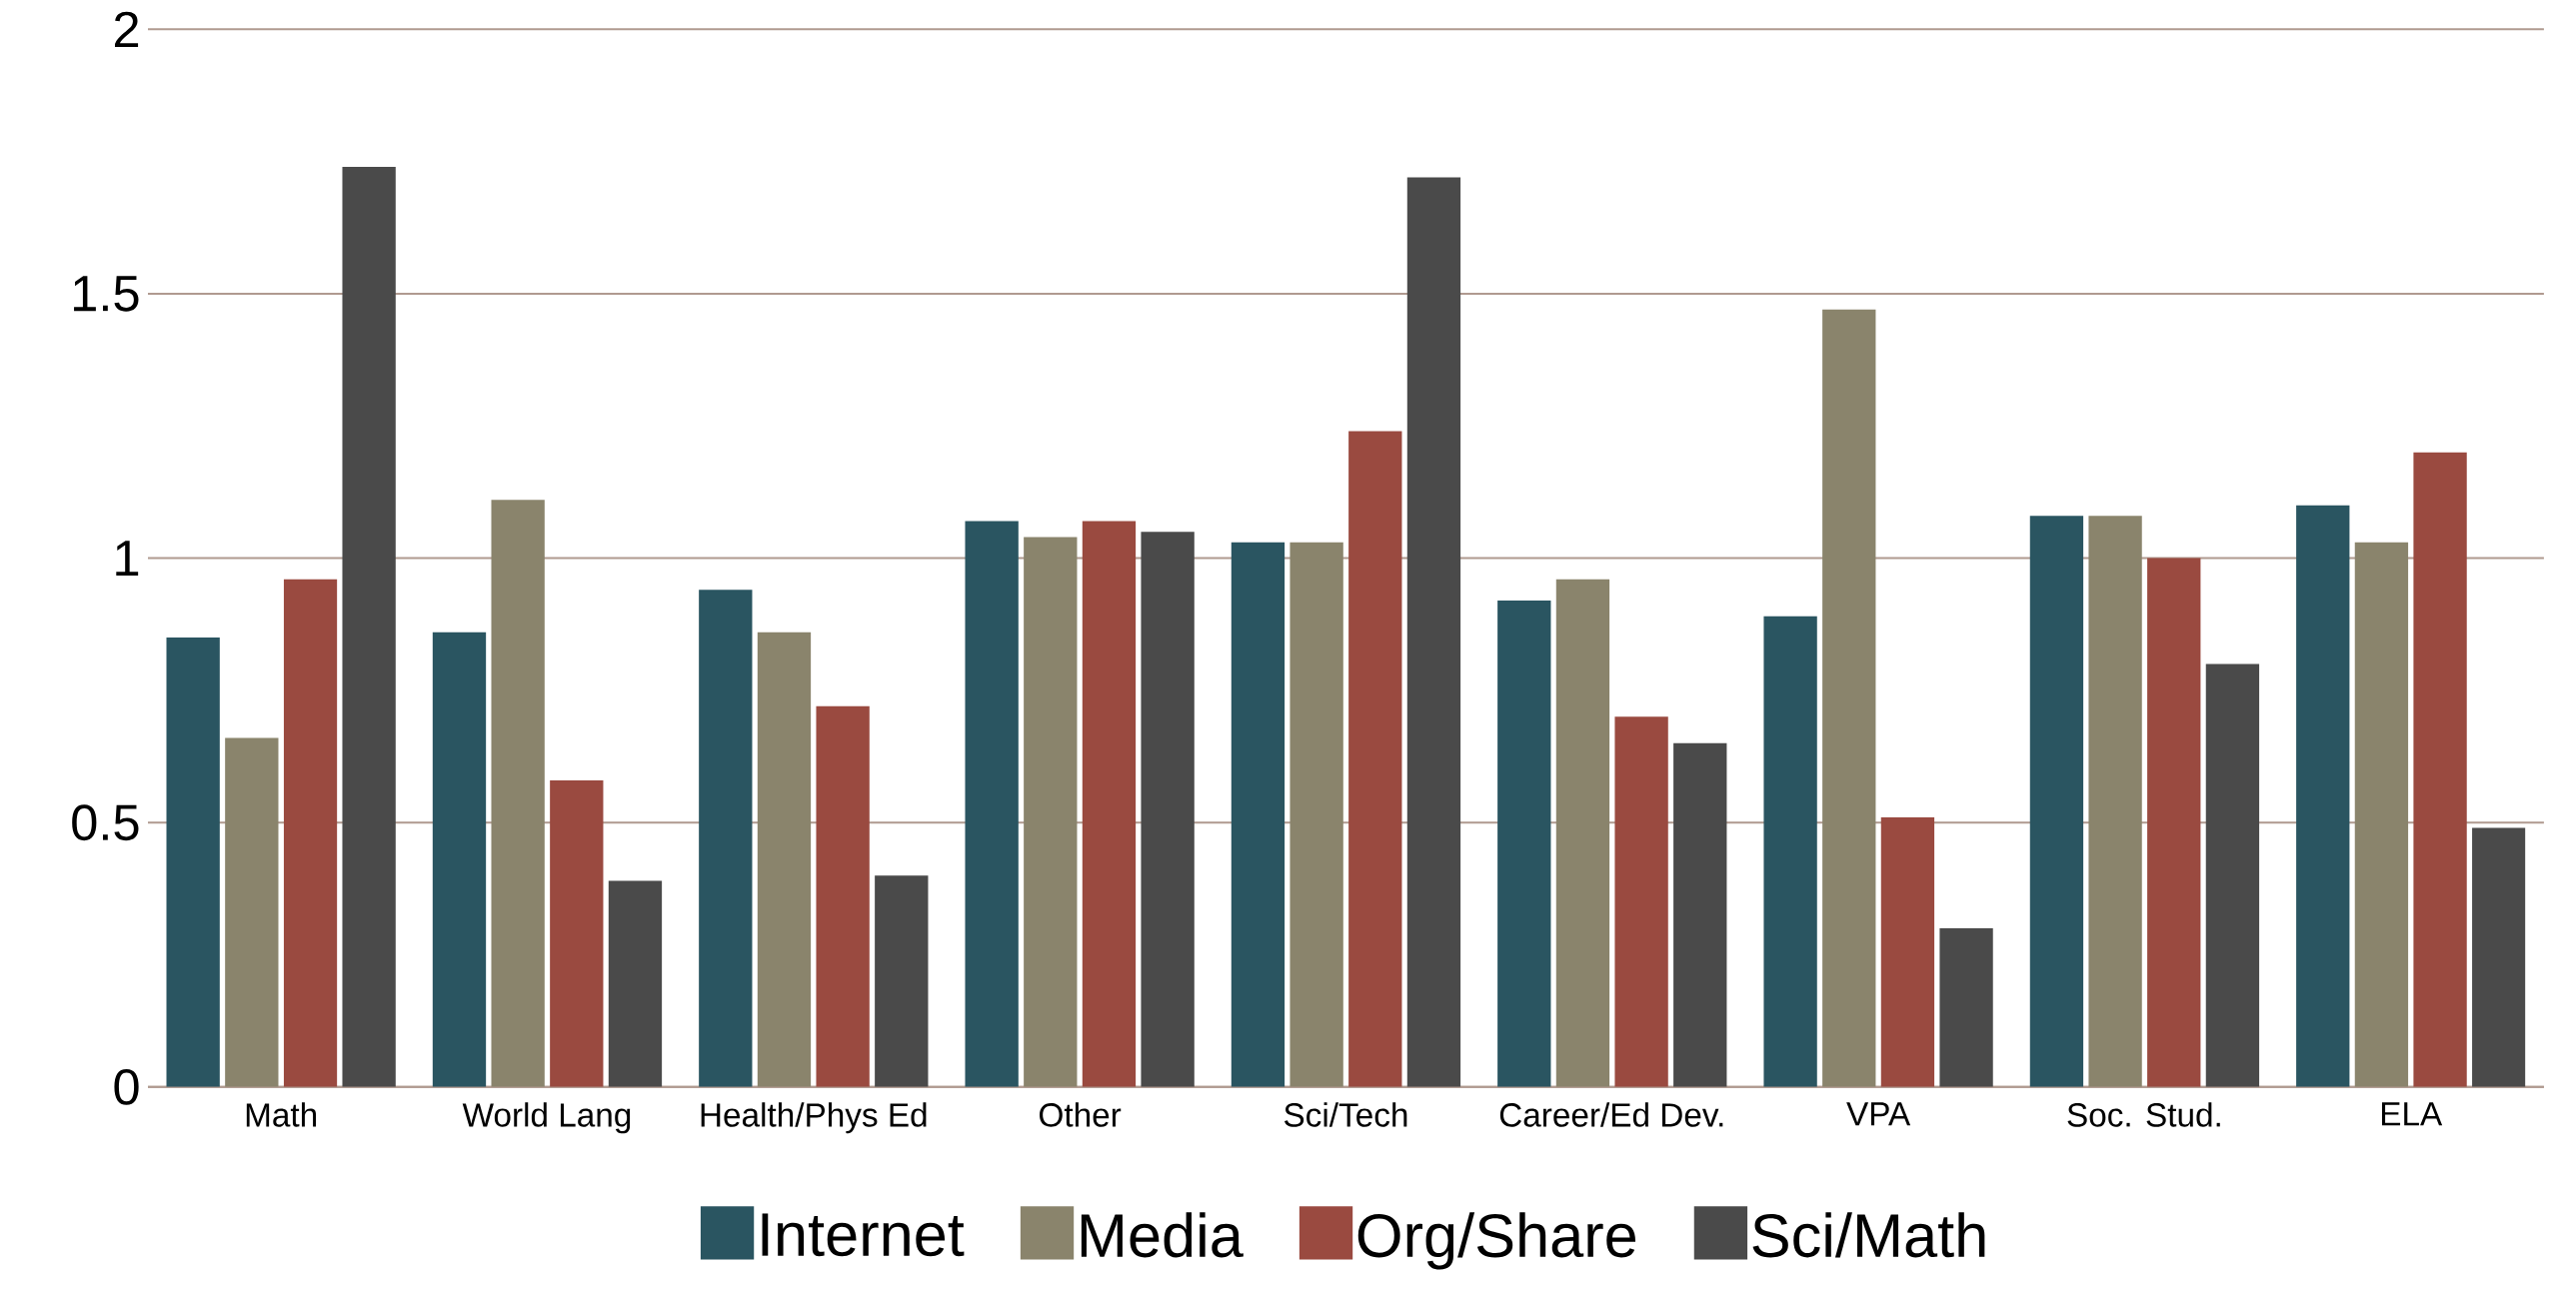 This screenshot has height=1289, width=2576. Describe the element at coordinates (126, 1087) in the screenshot. I see `y-tick-label: 0` at that location.